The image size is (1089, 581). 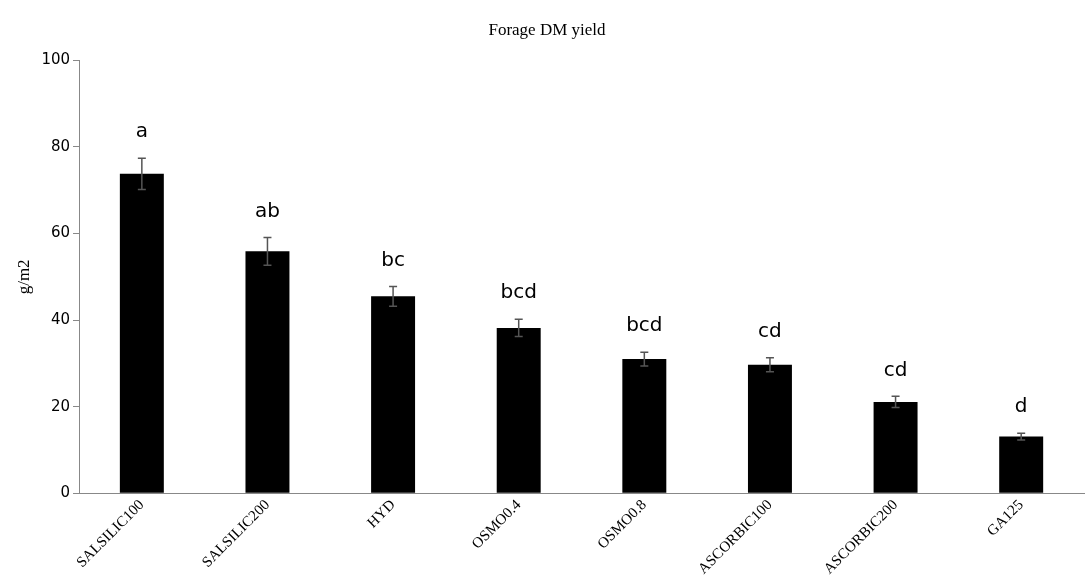 What do you see at coordinates (141, 130) in the screenshot?
I see `annotation: a` at bounding box center [141, 130].